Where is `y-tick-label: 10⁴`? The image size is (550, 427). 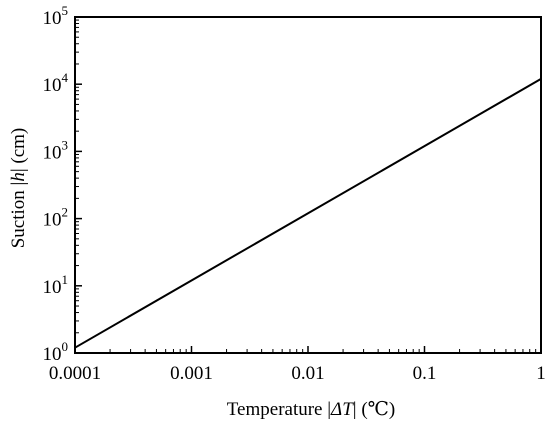
y-tick-label: 10⁴ is located at coordinates (56, 83).